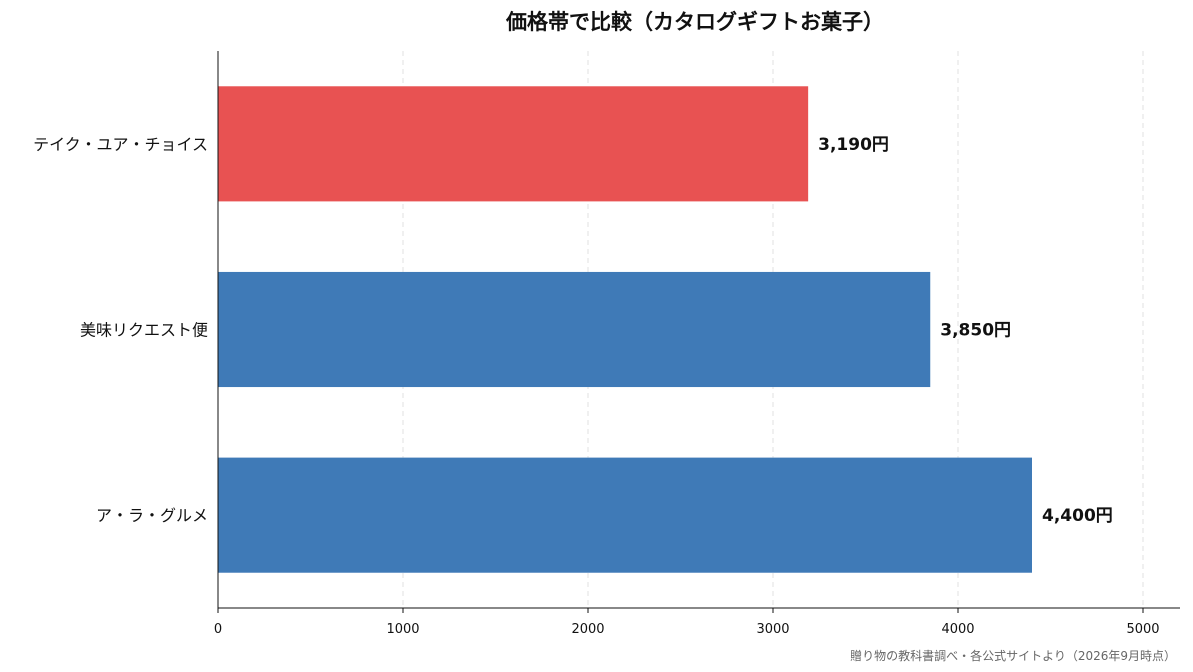 Image resolution: width=1193 pixels, height=672 pixels. Describe the element at coordinates (975, 331) in the screenshot. I see `value-label-2: 3,850円` at that location.